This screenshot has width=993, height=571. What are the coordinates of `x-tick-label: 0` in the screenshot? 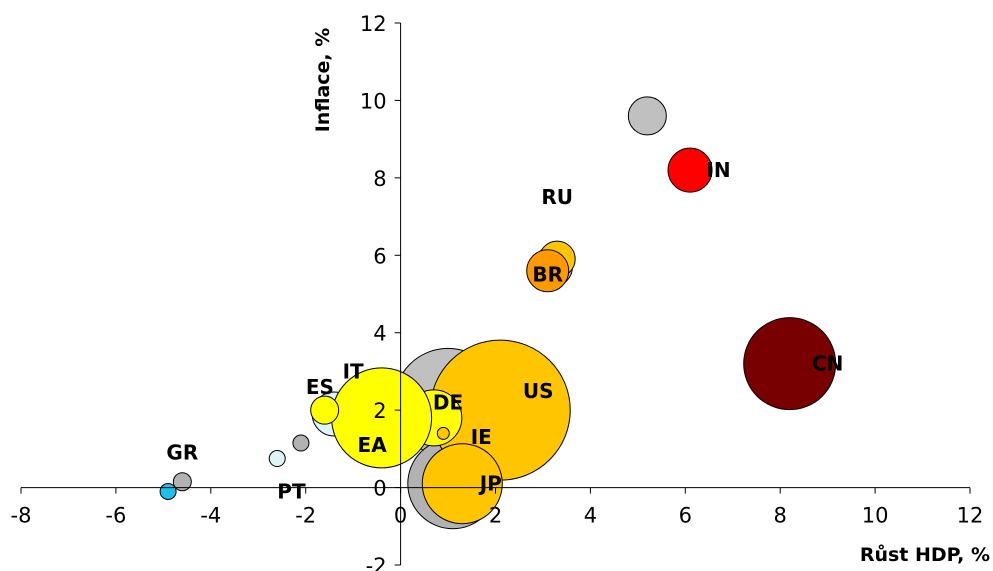 It's located at (400, 516).